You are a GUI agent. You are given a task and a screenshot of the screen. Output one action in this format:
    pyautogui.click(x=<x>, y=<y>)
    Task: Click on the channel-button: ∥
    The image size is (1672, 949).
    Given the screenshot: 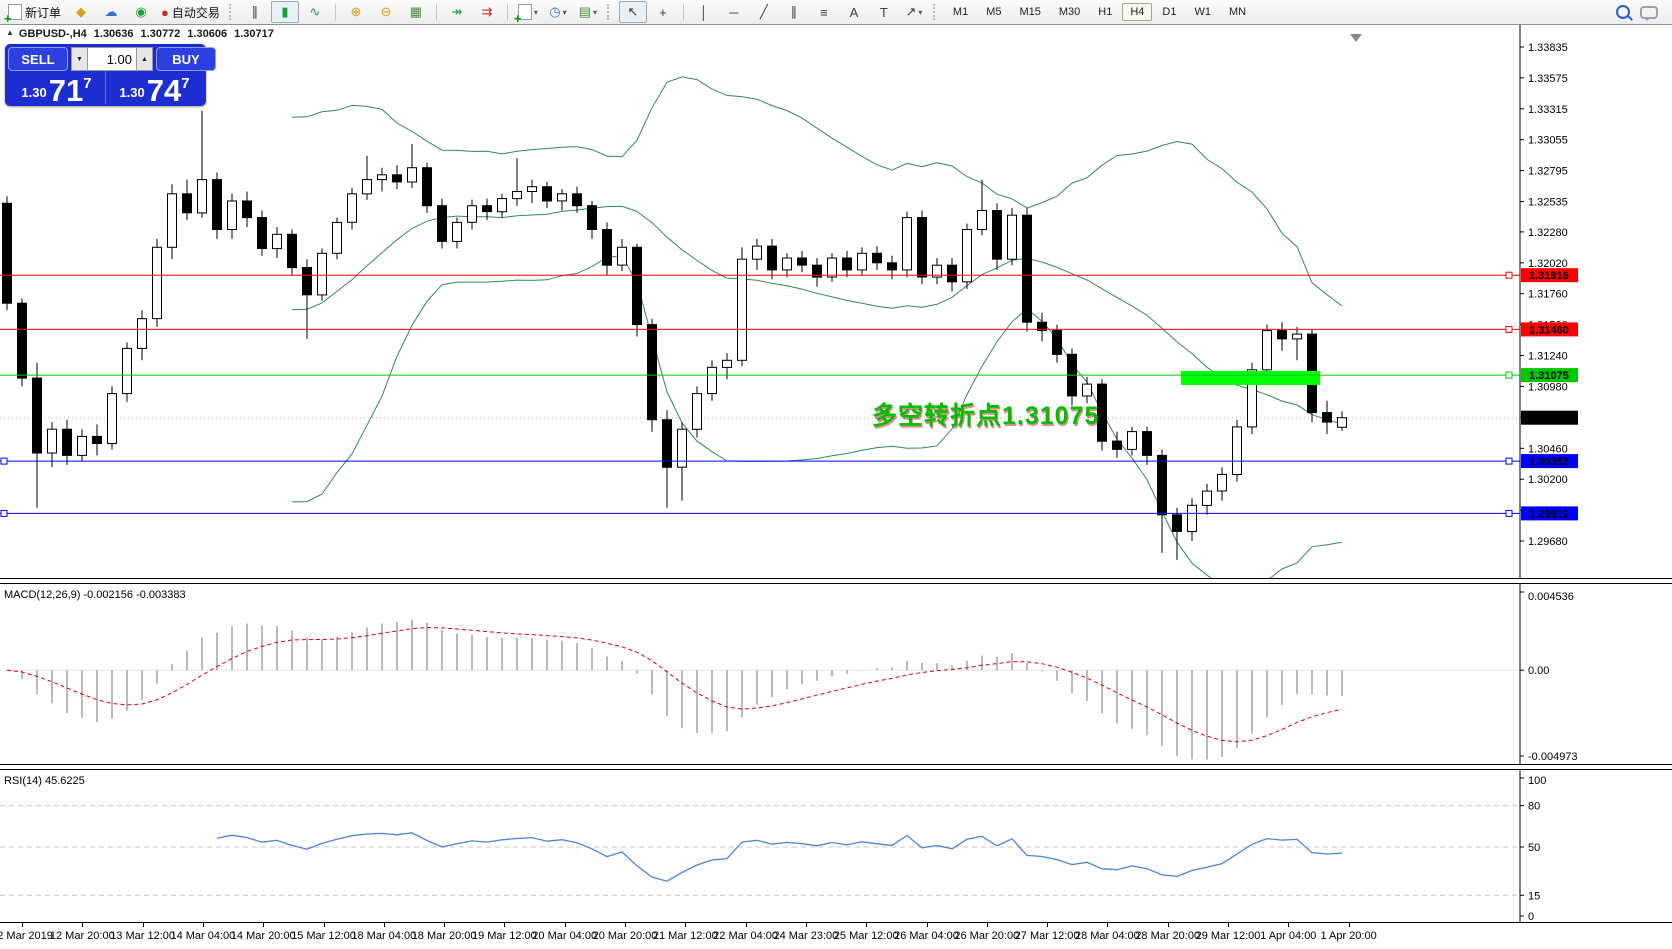 What is the action you would take?
    pyautogui.click(x=794, y=12)
    